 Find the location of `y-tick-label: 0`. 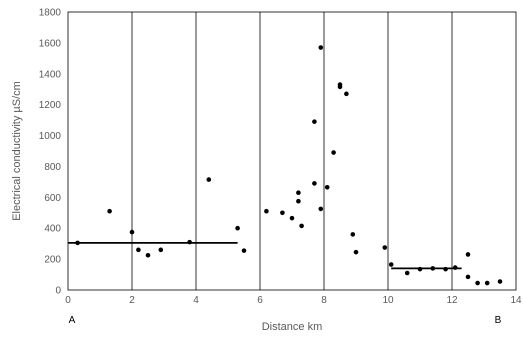

y-tick-label: 0 is located at coordinates (58, 291).